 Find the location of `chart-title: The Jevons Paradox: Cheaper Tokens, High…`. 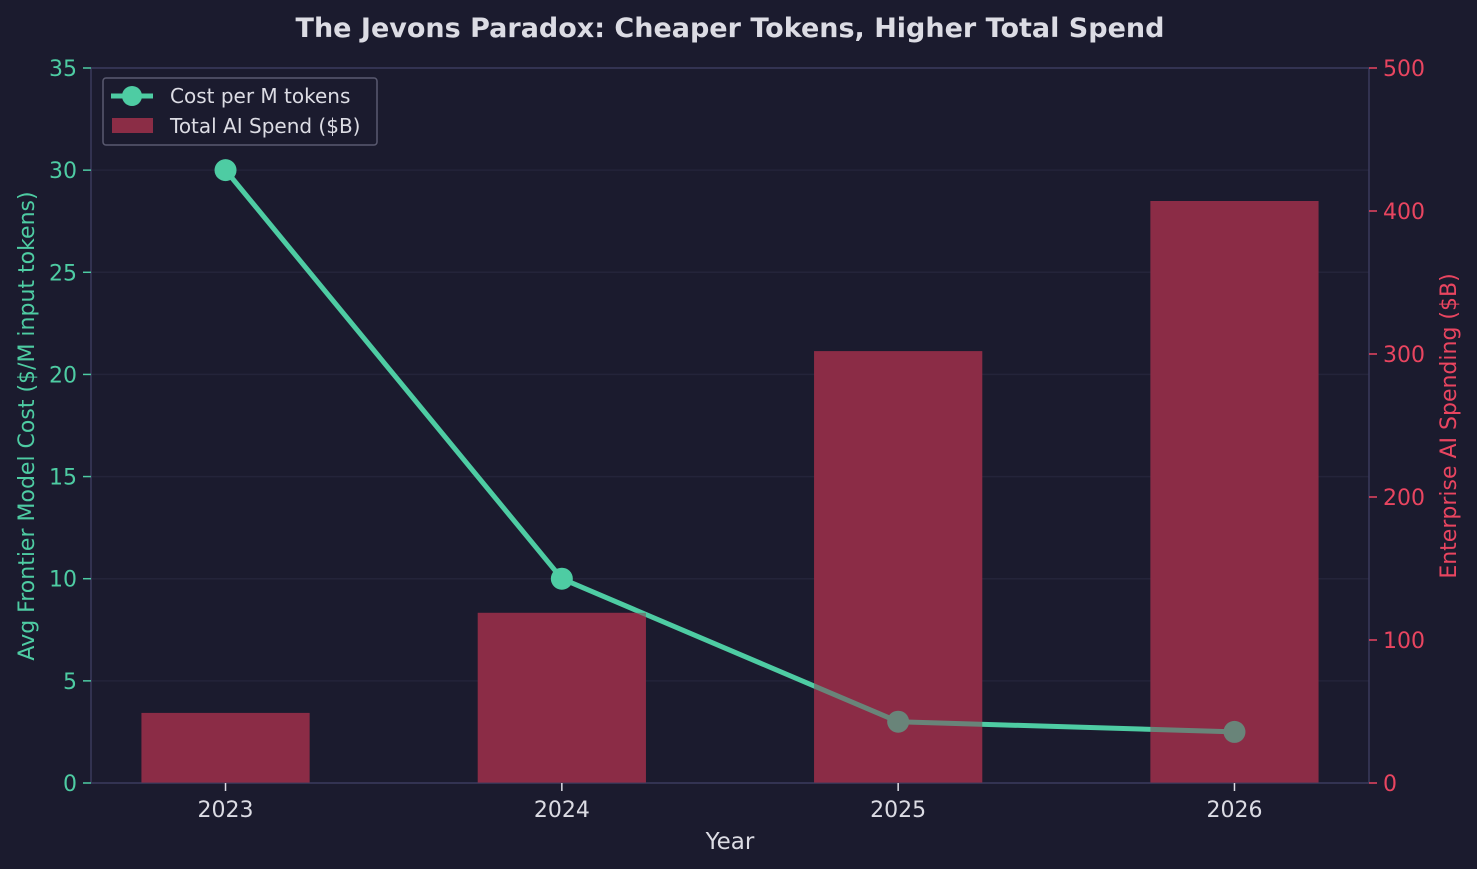

chart-title: The Jevons Paradox: Cheaper Tokens, High… is located at coordinates (730, 28).